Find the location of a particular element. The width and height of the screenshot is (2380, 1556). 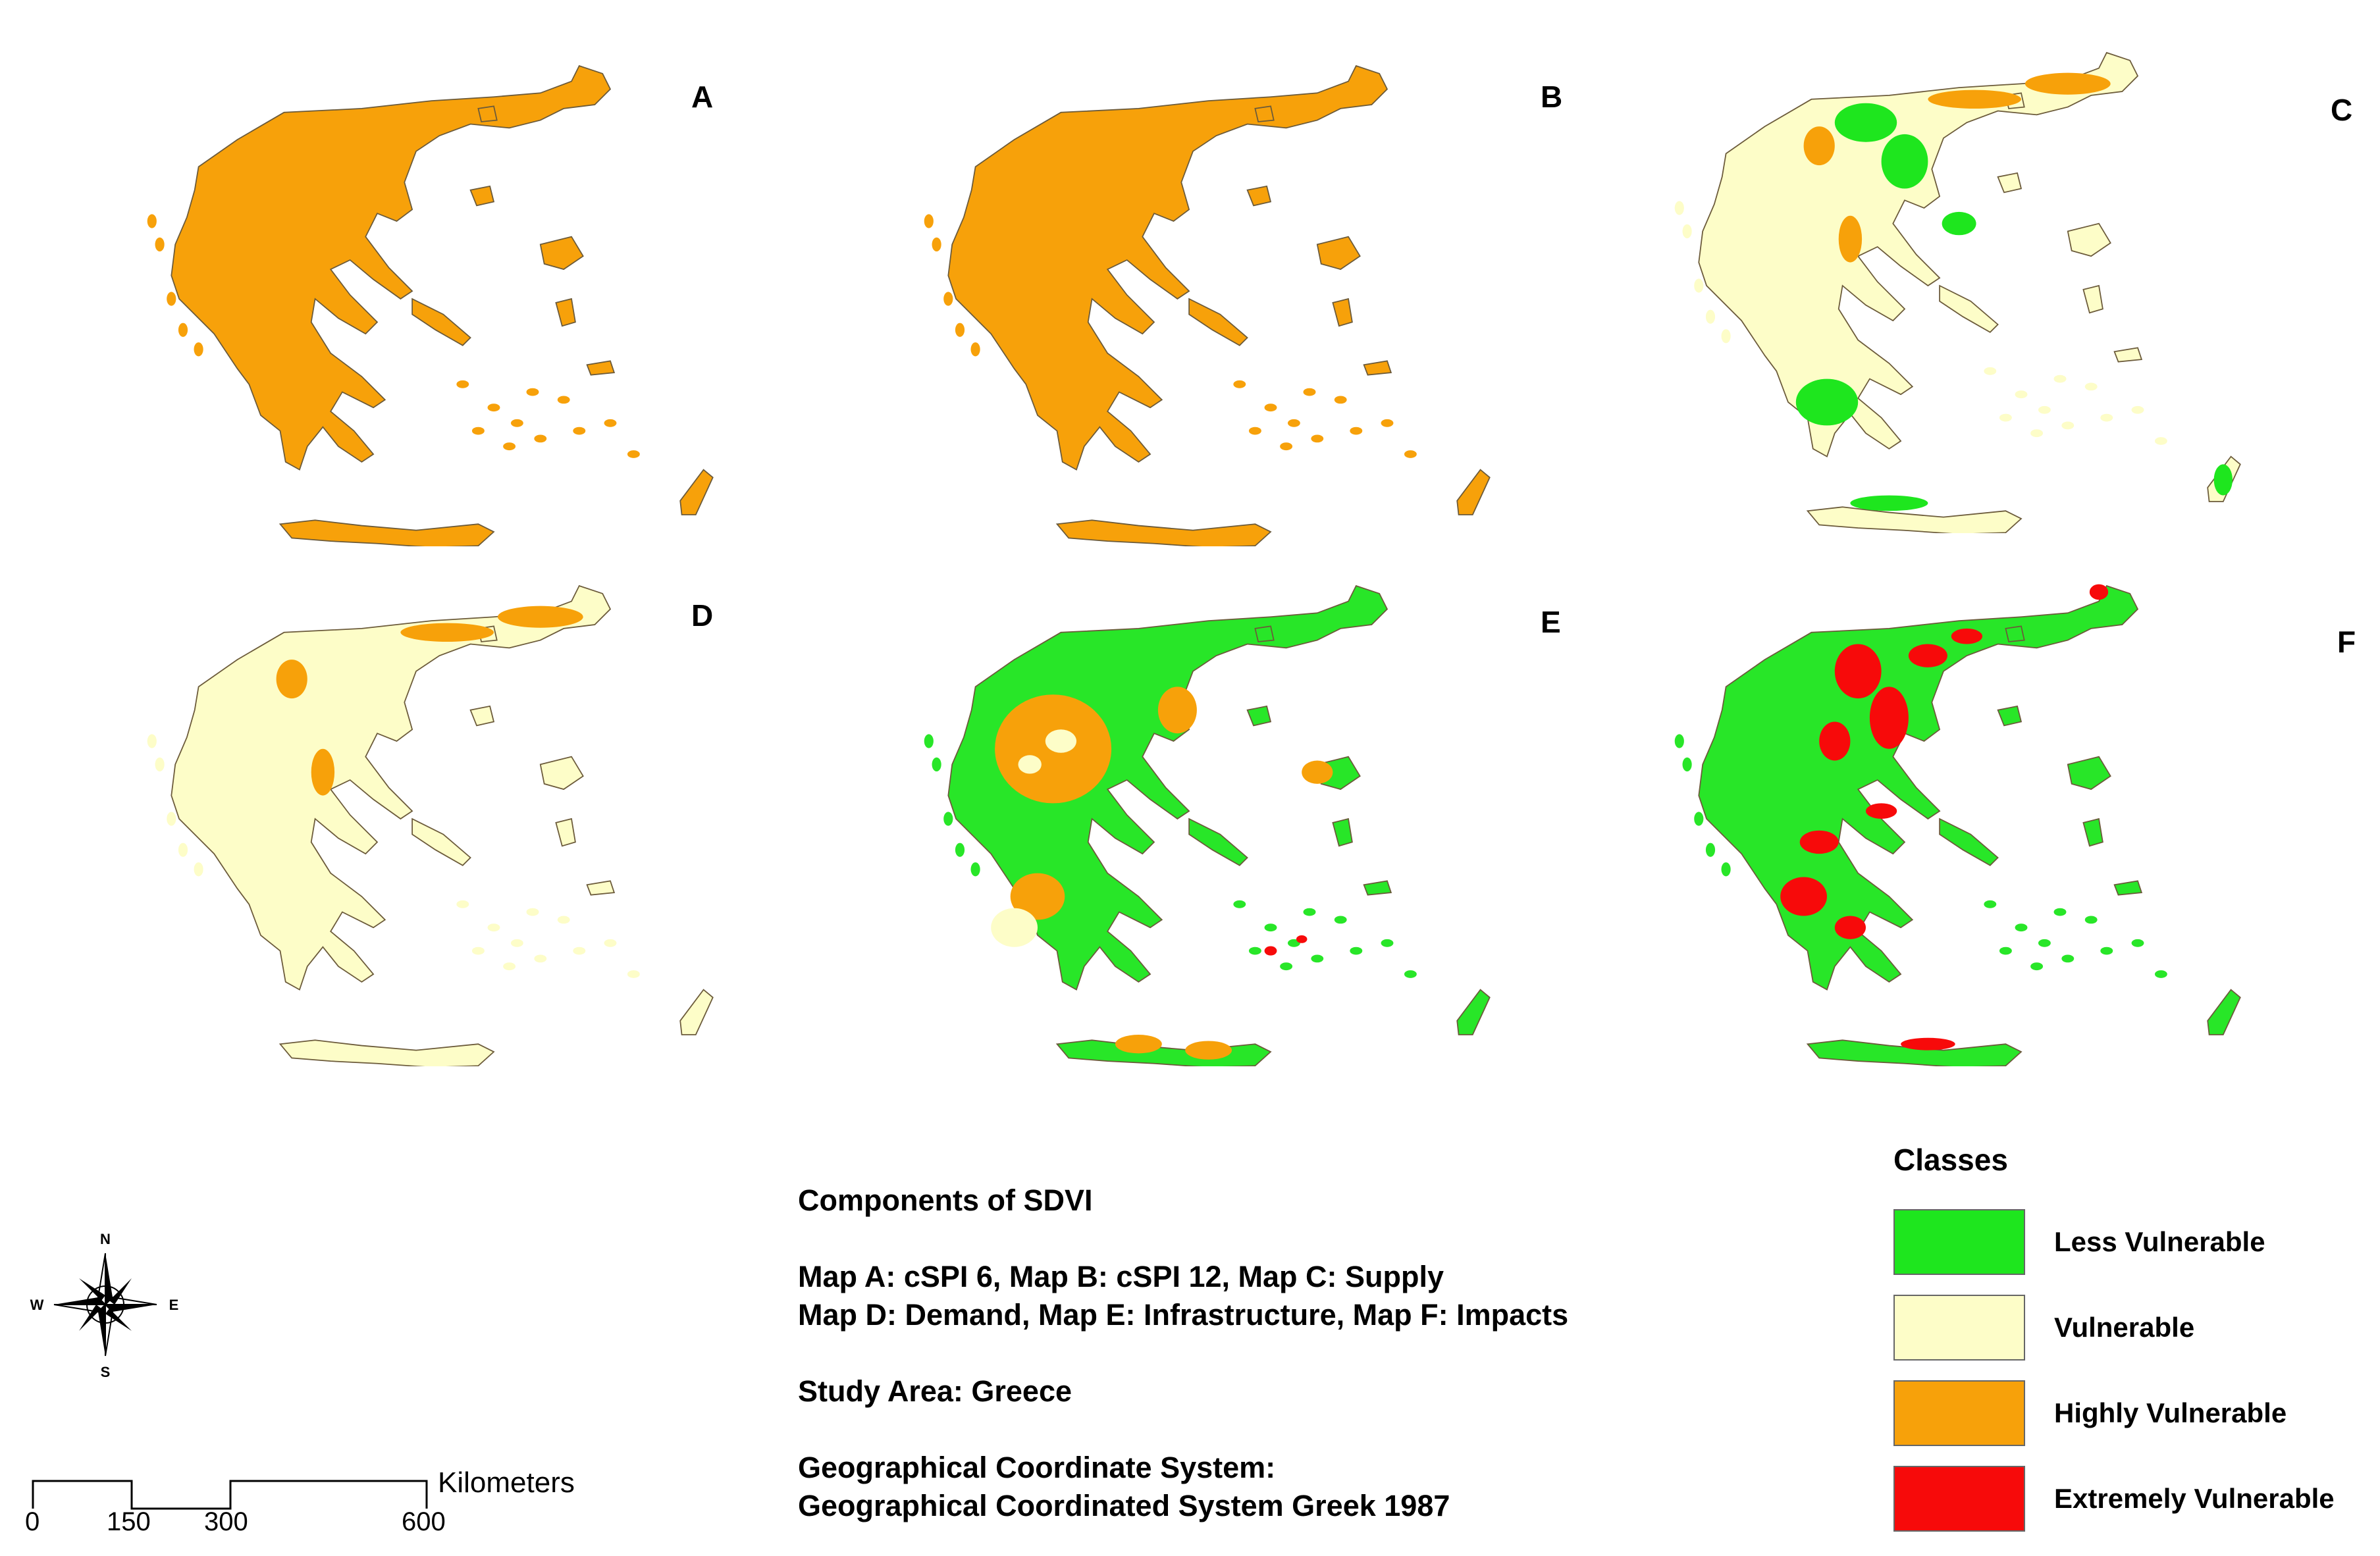

compass-s: S is located at coordinates (106, 1372).